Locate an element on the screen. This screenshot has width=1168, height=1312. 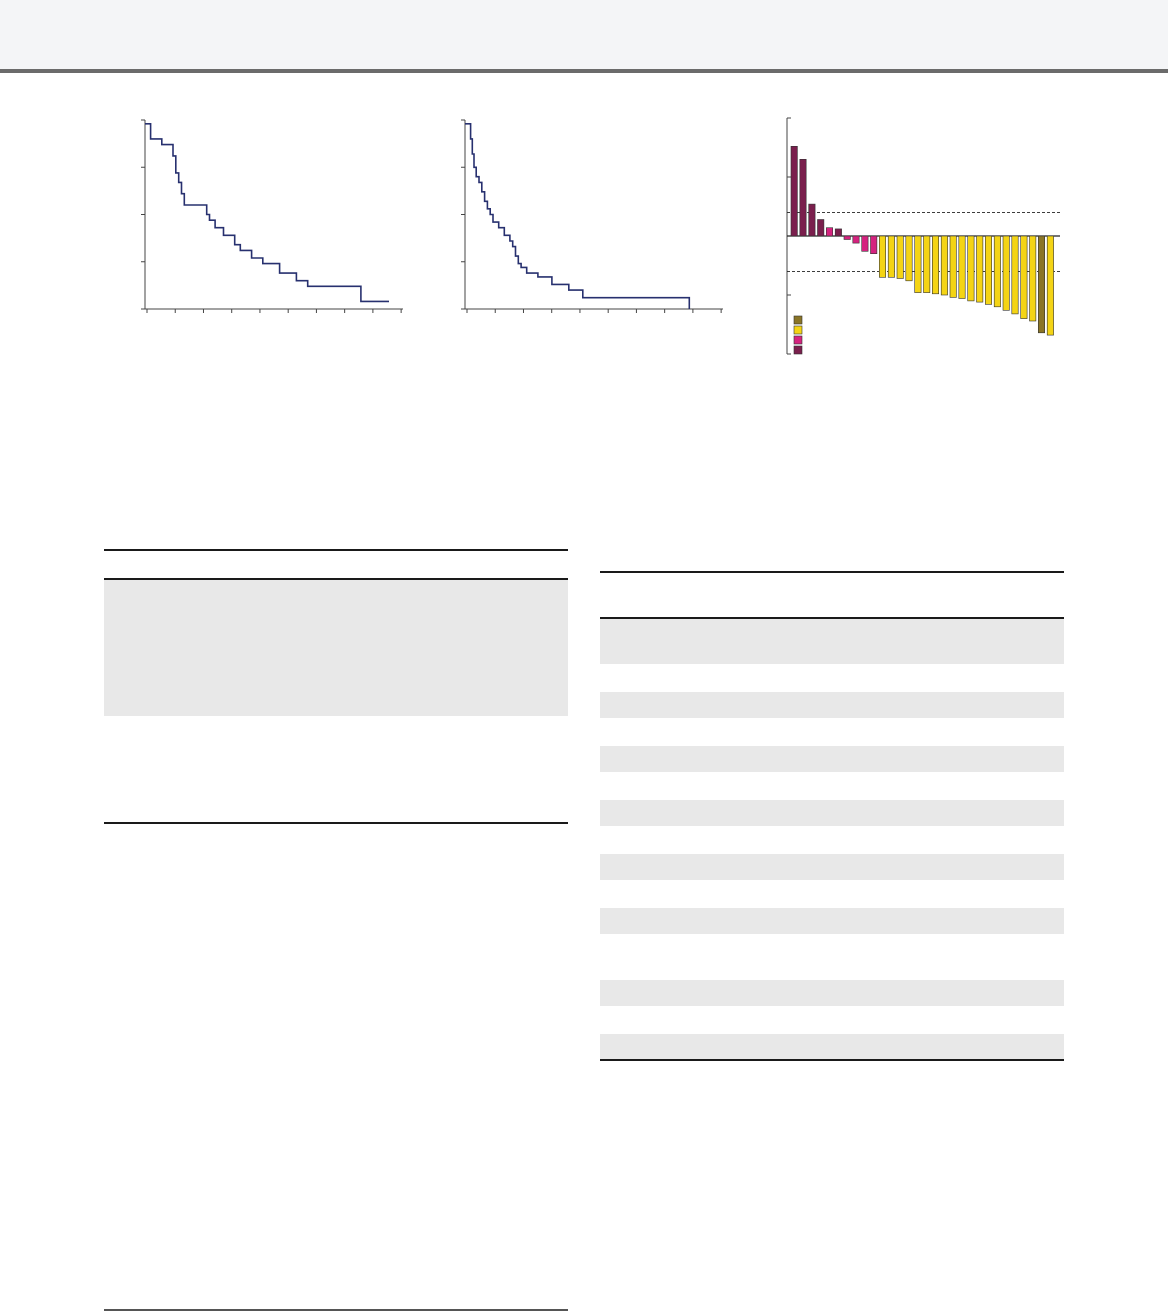
table-right-bottom-rule is located at coordinates (832, 1060).